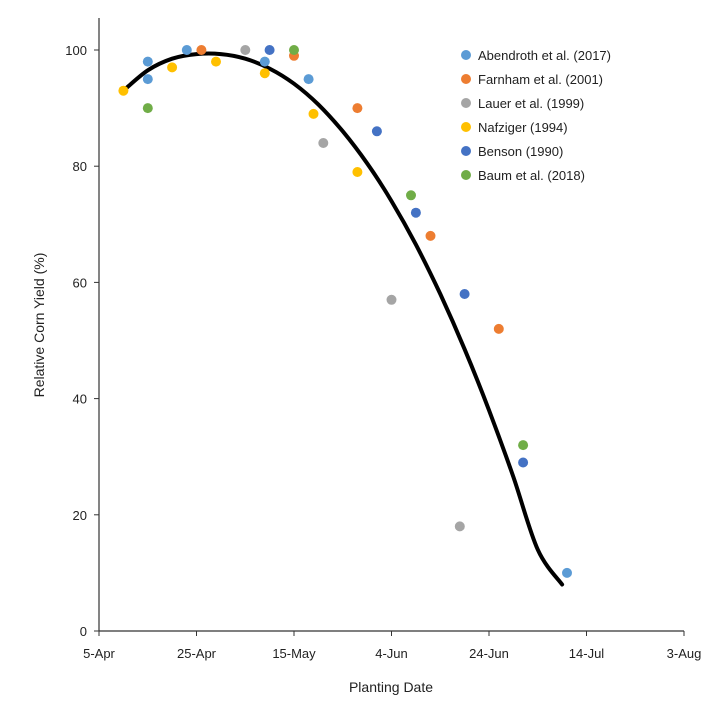 The image size is (720, 720). I want to click on legend-label-series-1: Abendroth et al. (2017), so click(544, 55).